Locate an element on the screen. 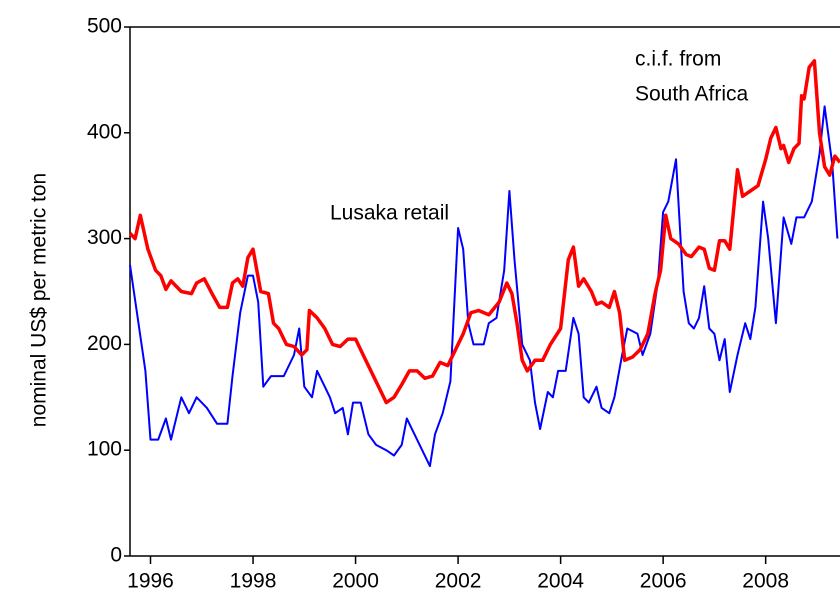 The height and width of the screenshot is (600, 840). x-tick-label: 2006 is located at coordinates (663, 581).